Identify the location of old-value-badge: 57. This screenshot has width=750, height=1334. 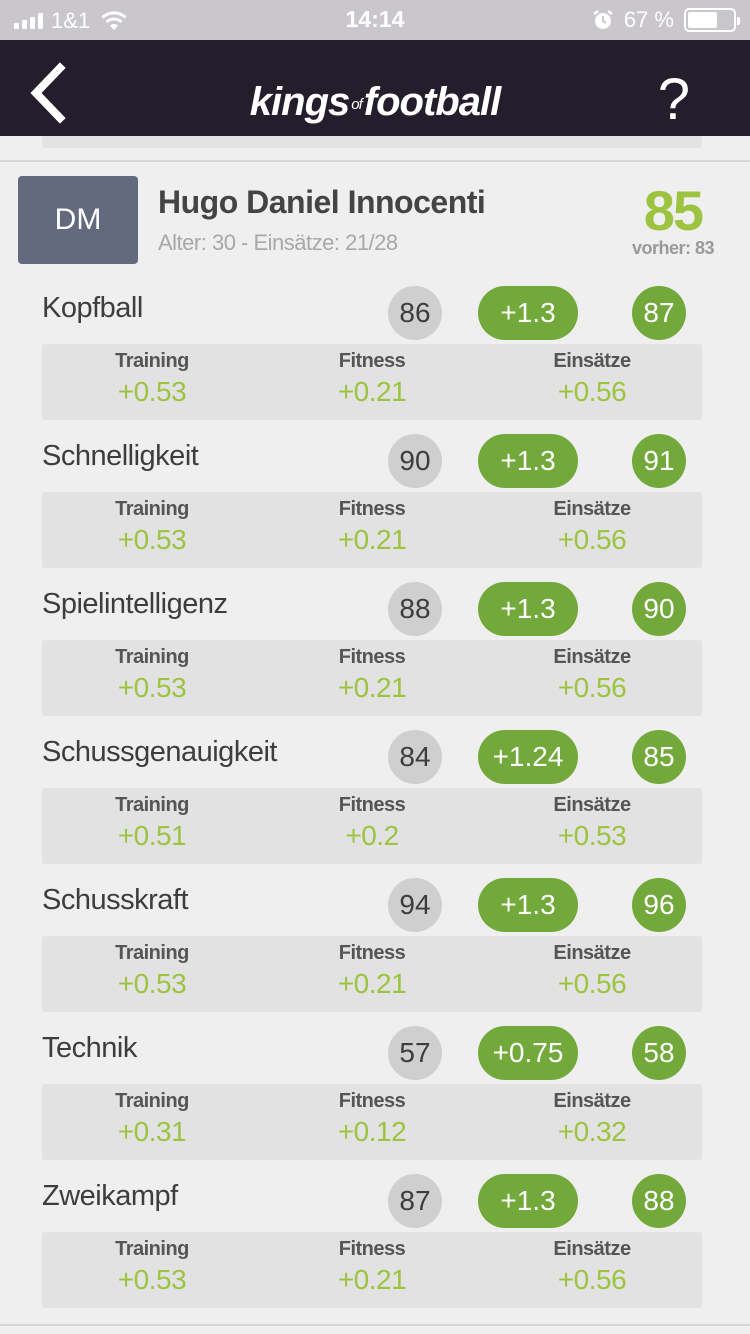
(415, 1053).